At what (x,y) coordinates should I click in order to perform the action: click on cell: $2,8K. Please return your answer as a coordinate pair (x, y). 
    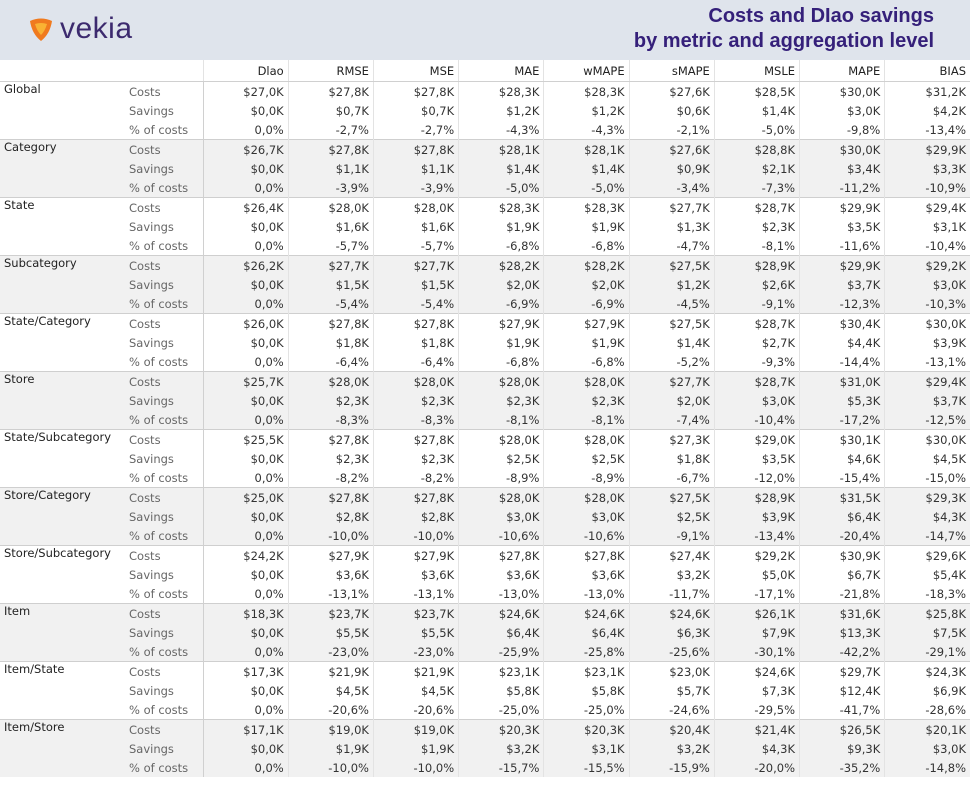
    Looking at the image, I should click on (330, 516).